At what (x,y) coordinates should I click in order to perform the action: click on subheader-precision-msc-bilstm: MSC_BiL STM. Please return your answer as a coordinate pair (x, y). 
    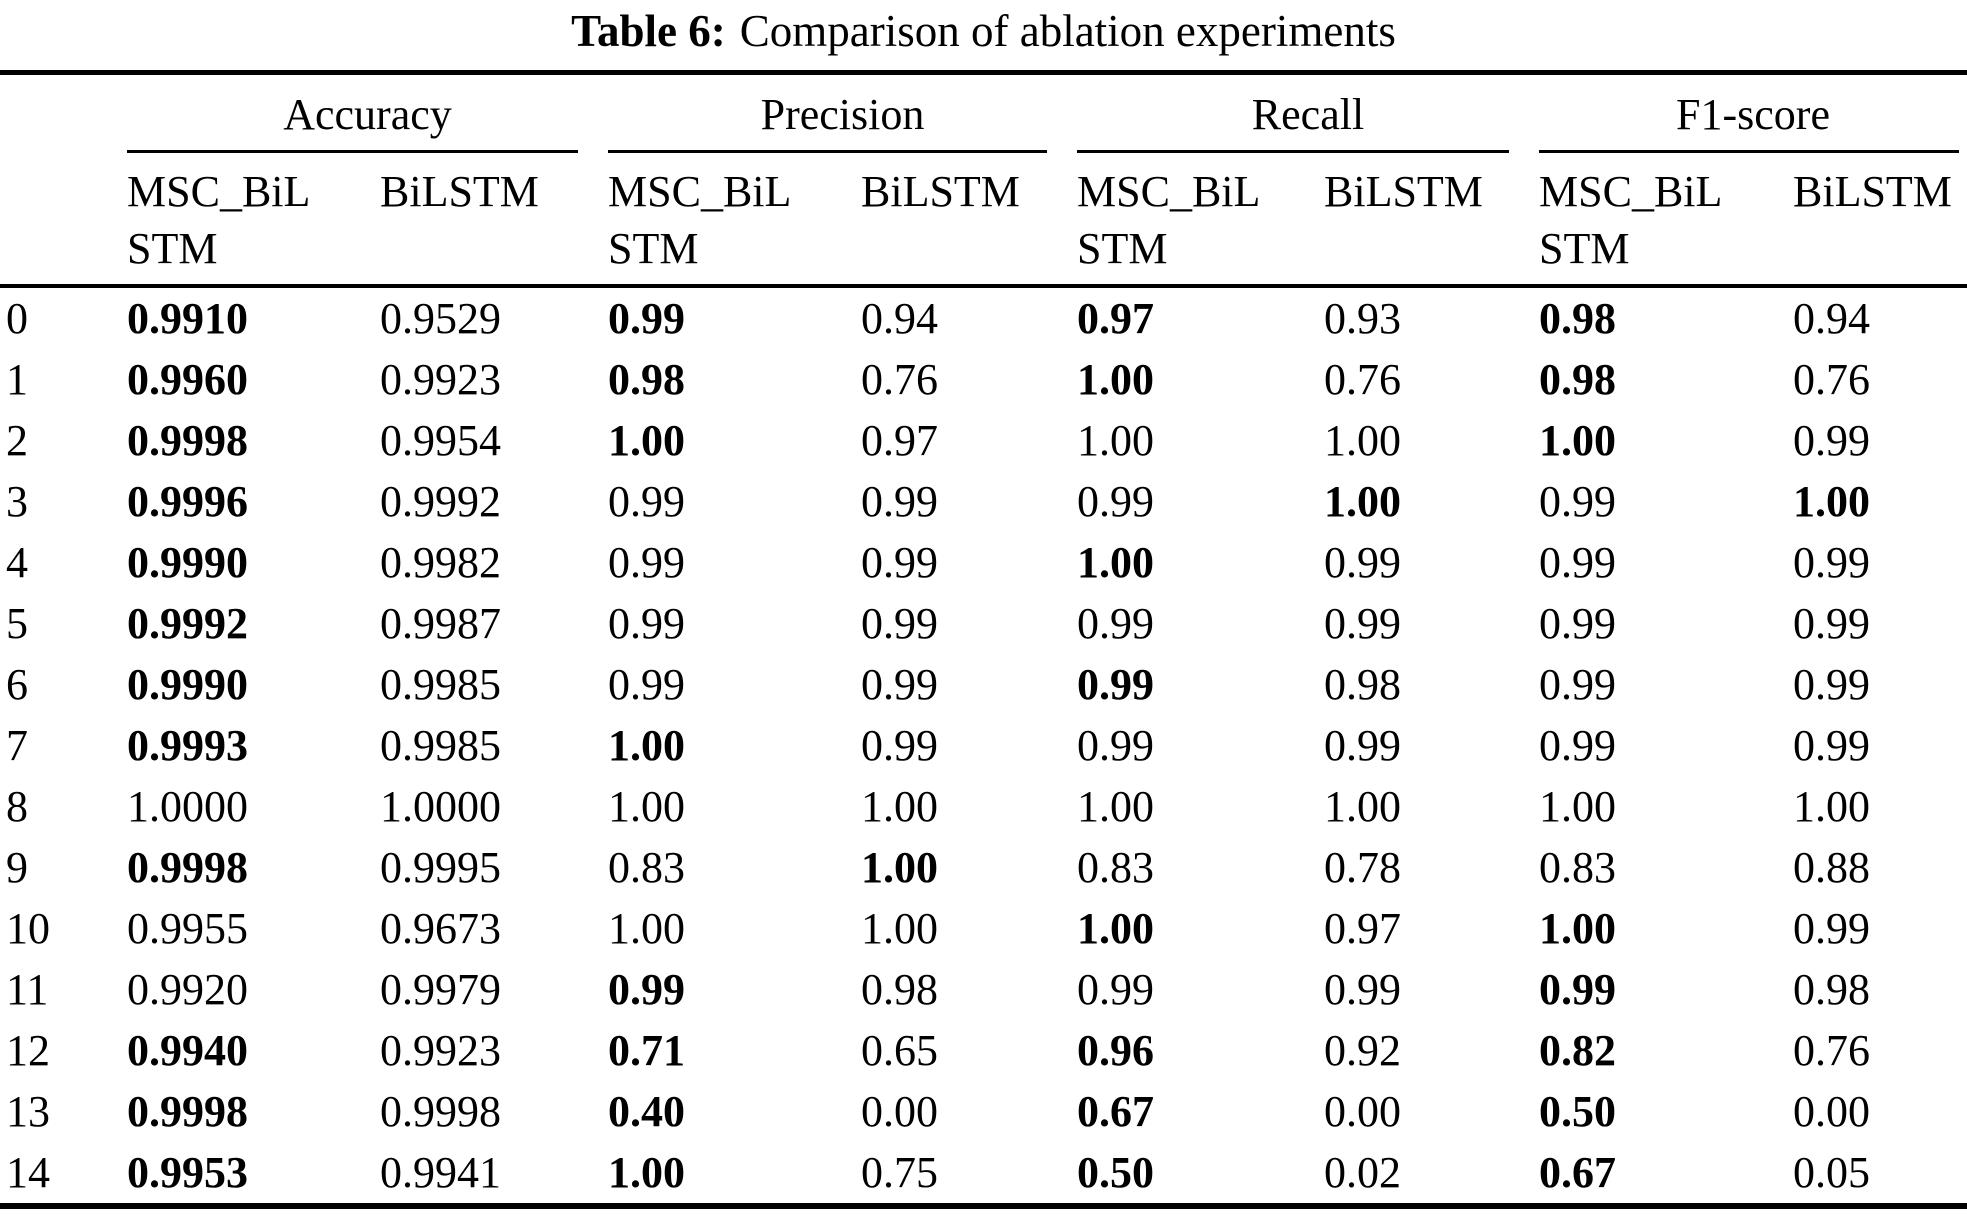
    Looking at the image, I should click on (700, 220).